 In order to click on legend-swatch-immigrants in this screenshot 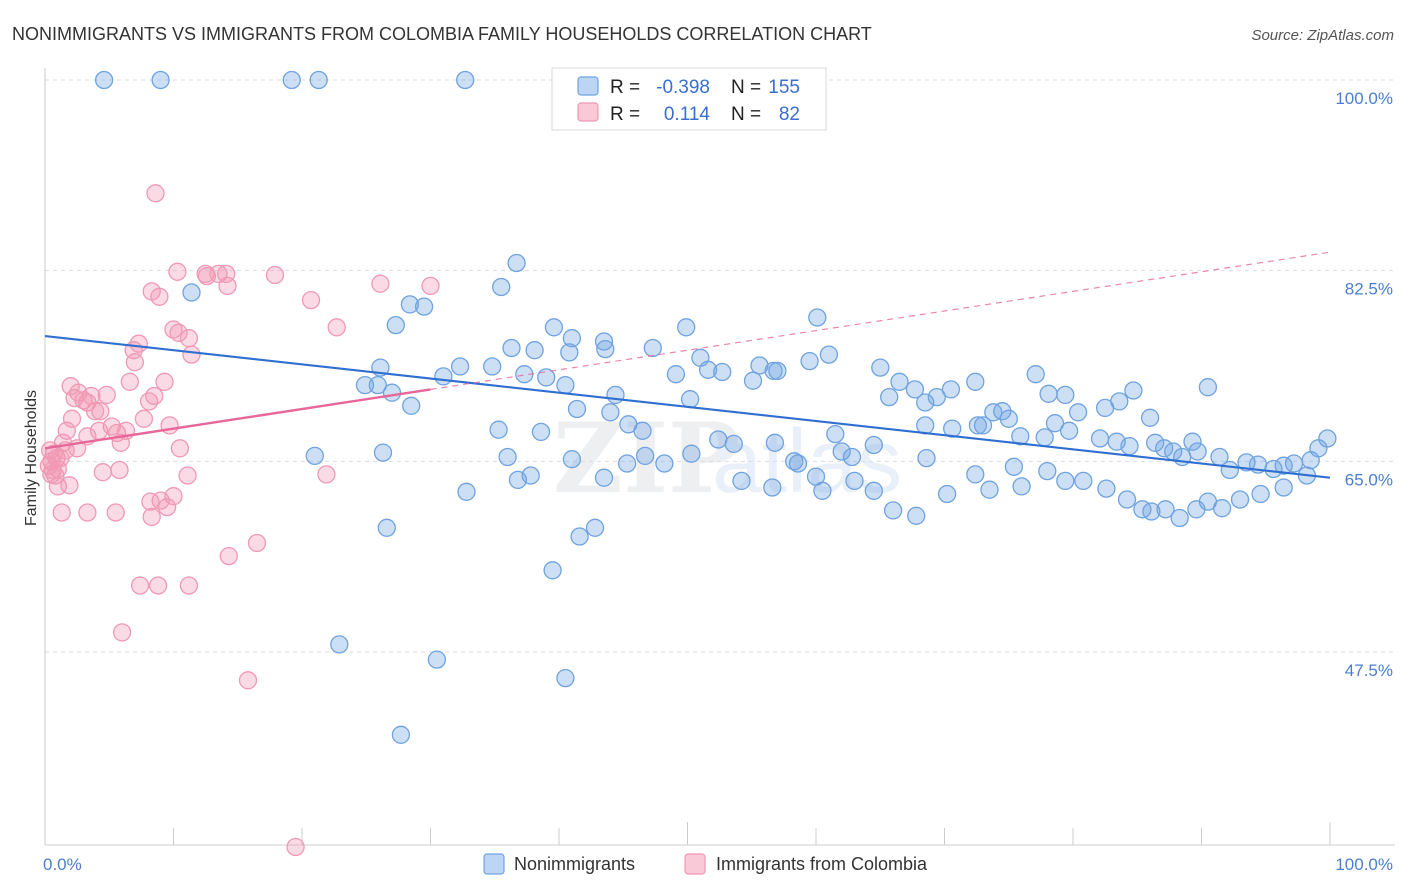, I will do `click(695, 864)`.